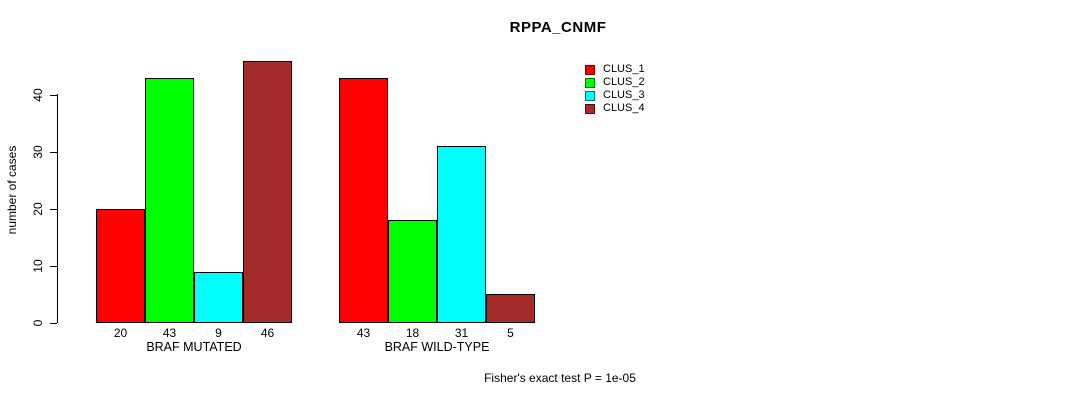 This screenshot has width=1090, height=400. I want to click on y-axis-line, so click(57, 208).